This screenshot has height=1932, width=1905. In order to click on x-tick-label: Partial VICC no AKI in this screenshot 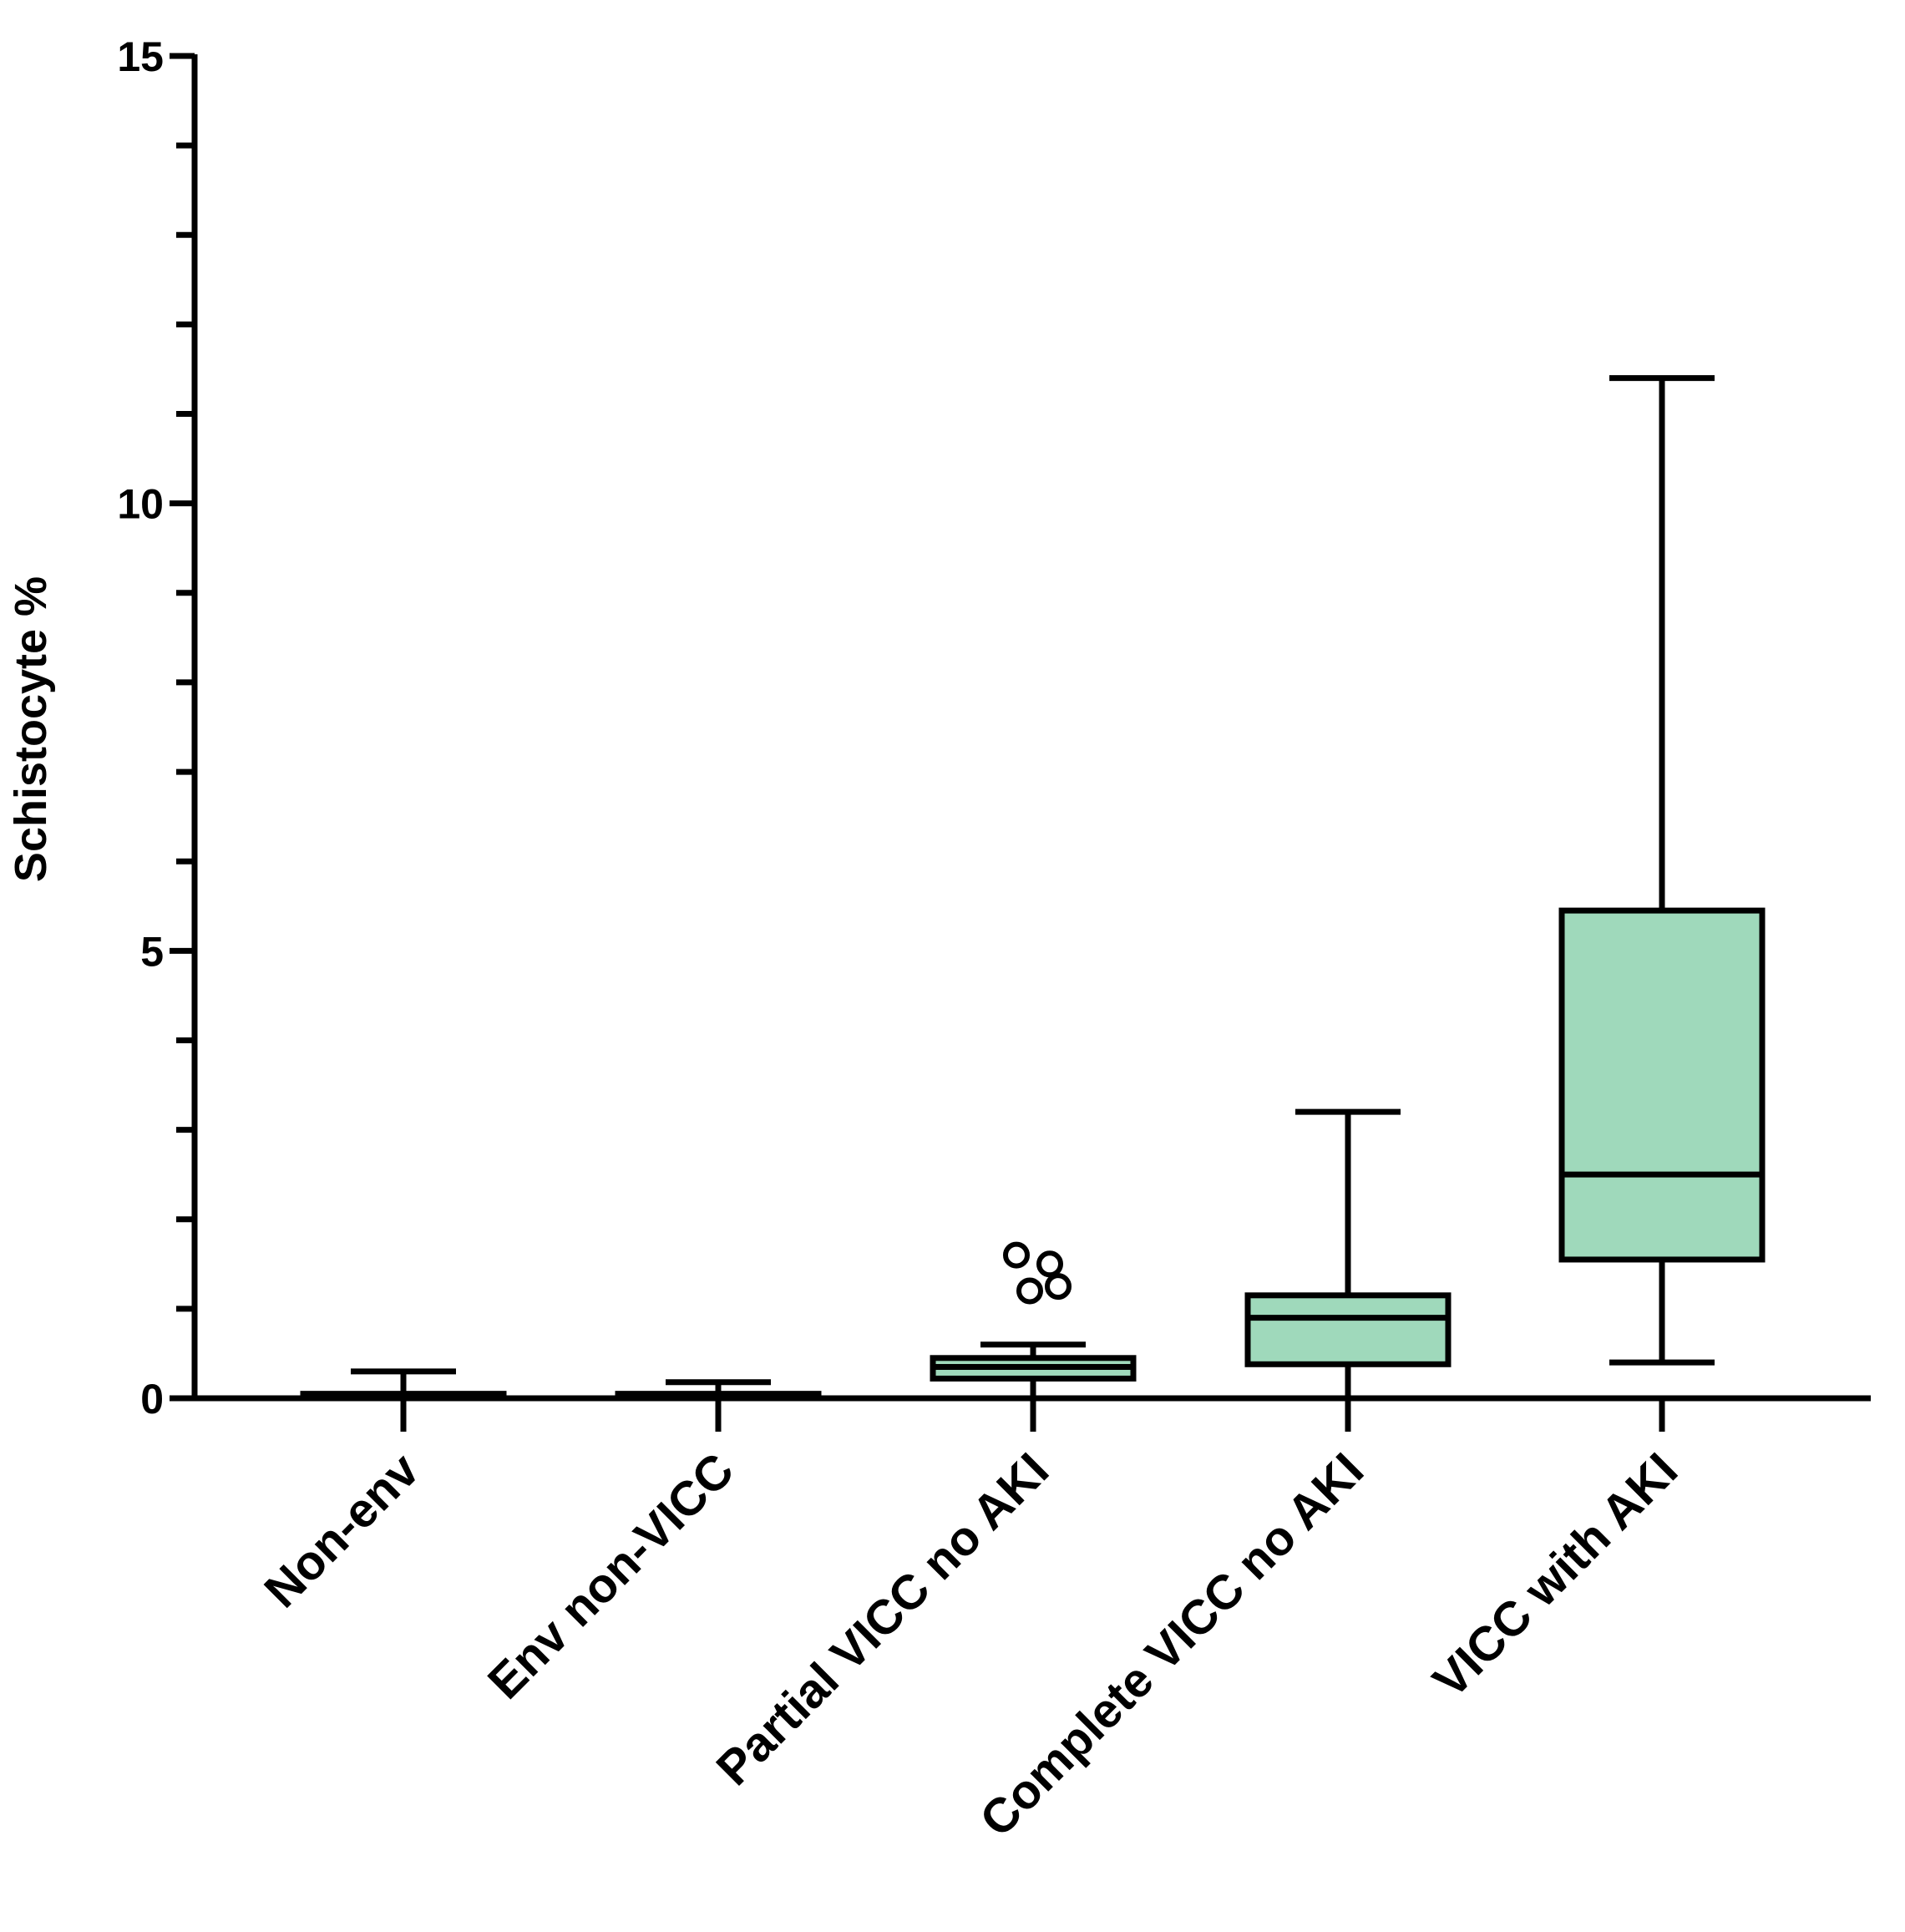, I will do `click(883, 1619)`.